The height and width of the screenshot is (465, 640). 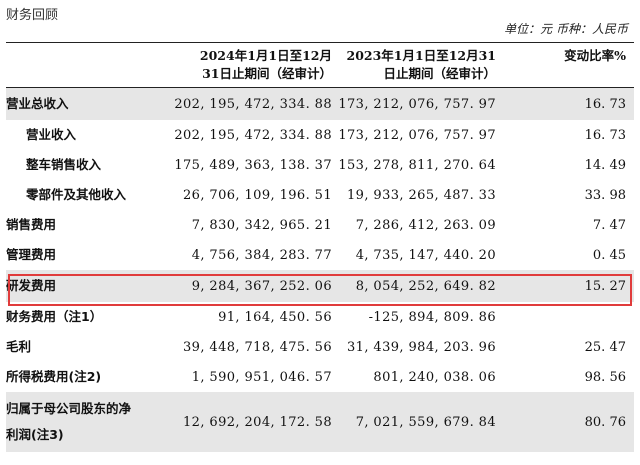 What do you see at coordinates (605, 377) in the screenshot?
I see `change-rate: 98. 56` at bounding box center [605, 377].